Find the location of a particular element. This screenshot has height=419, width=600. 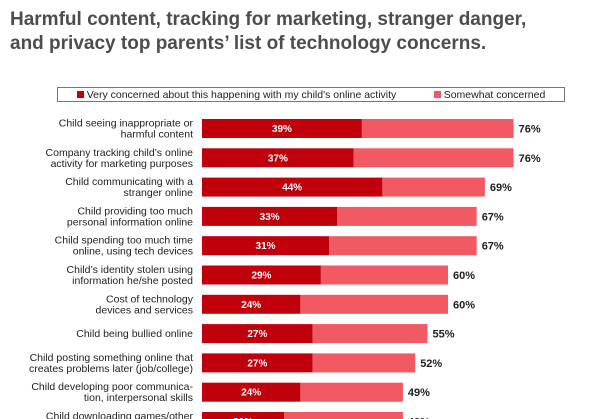

category-label: personal information online is located at coordinates (130, 222).